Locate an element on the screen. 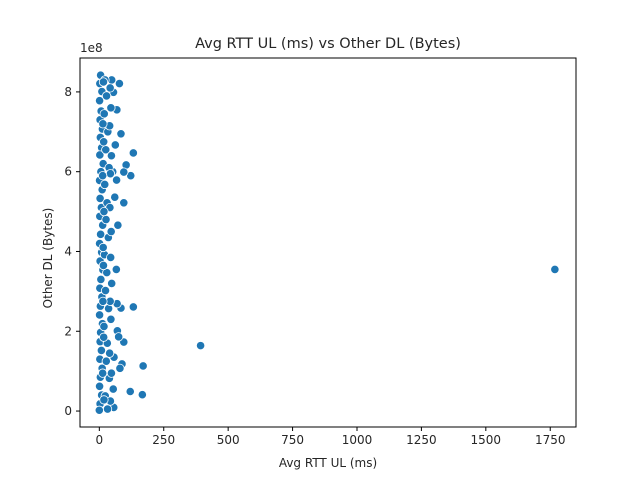  x-tick-label: 1750 is located at coordinates (550, 440).